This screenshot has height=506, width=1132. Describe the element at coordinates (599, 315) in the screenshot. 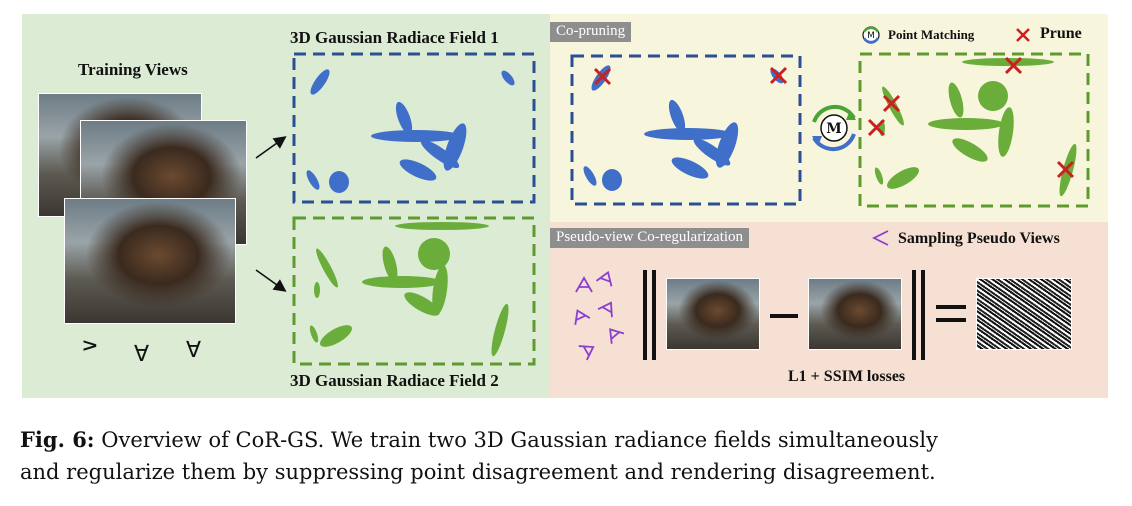

I see `sampled-pseudo-views` at that location.